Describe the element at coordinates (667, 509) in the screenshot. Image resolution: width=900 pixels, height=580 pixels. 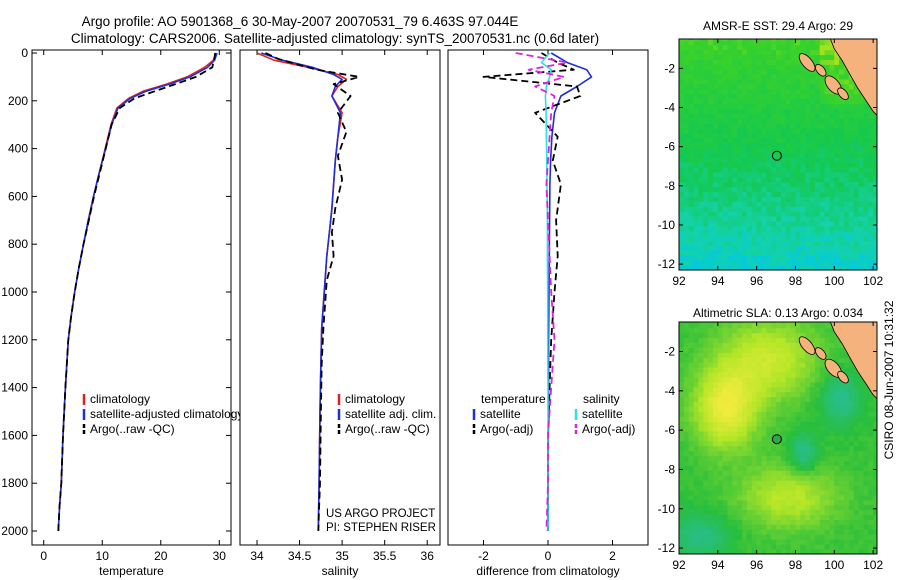
I see `y-tick-label: -10` at that location.